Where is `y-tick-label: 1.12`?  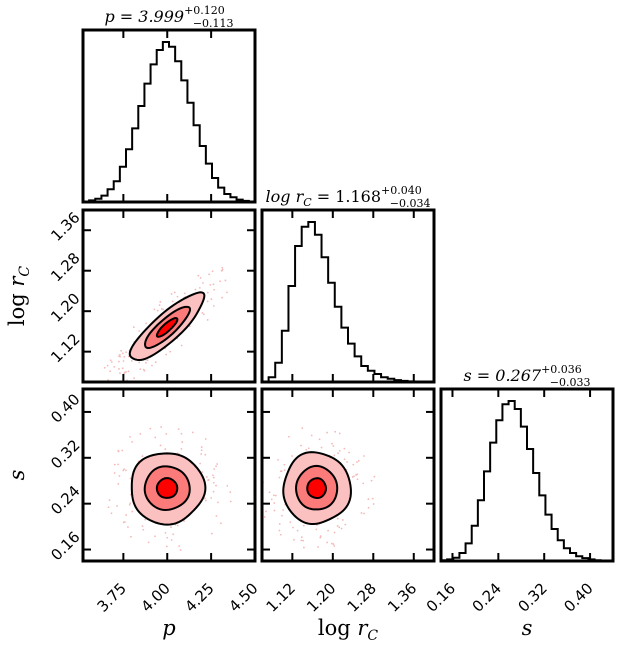 y-tick-label: 1.12 is located at coordinates (65, 348).